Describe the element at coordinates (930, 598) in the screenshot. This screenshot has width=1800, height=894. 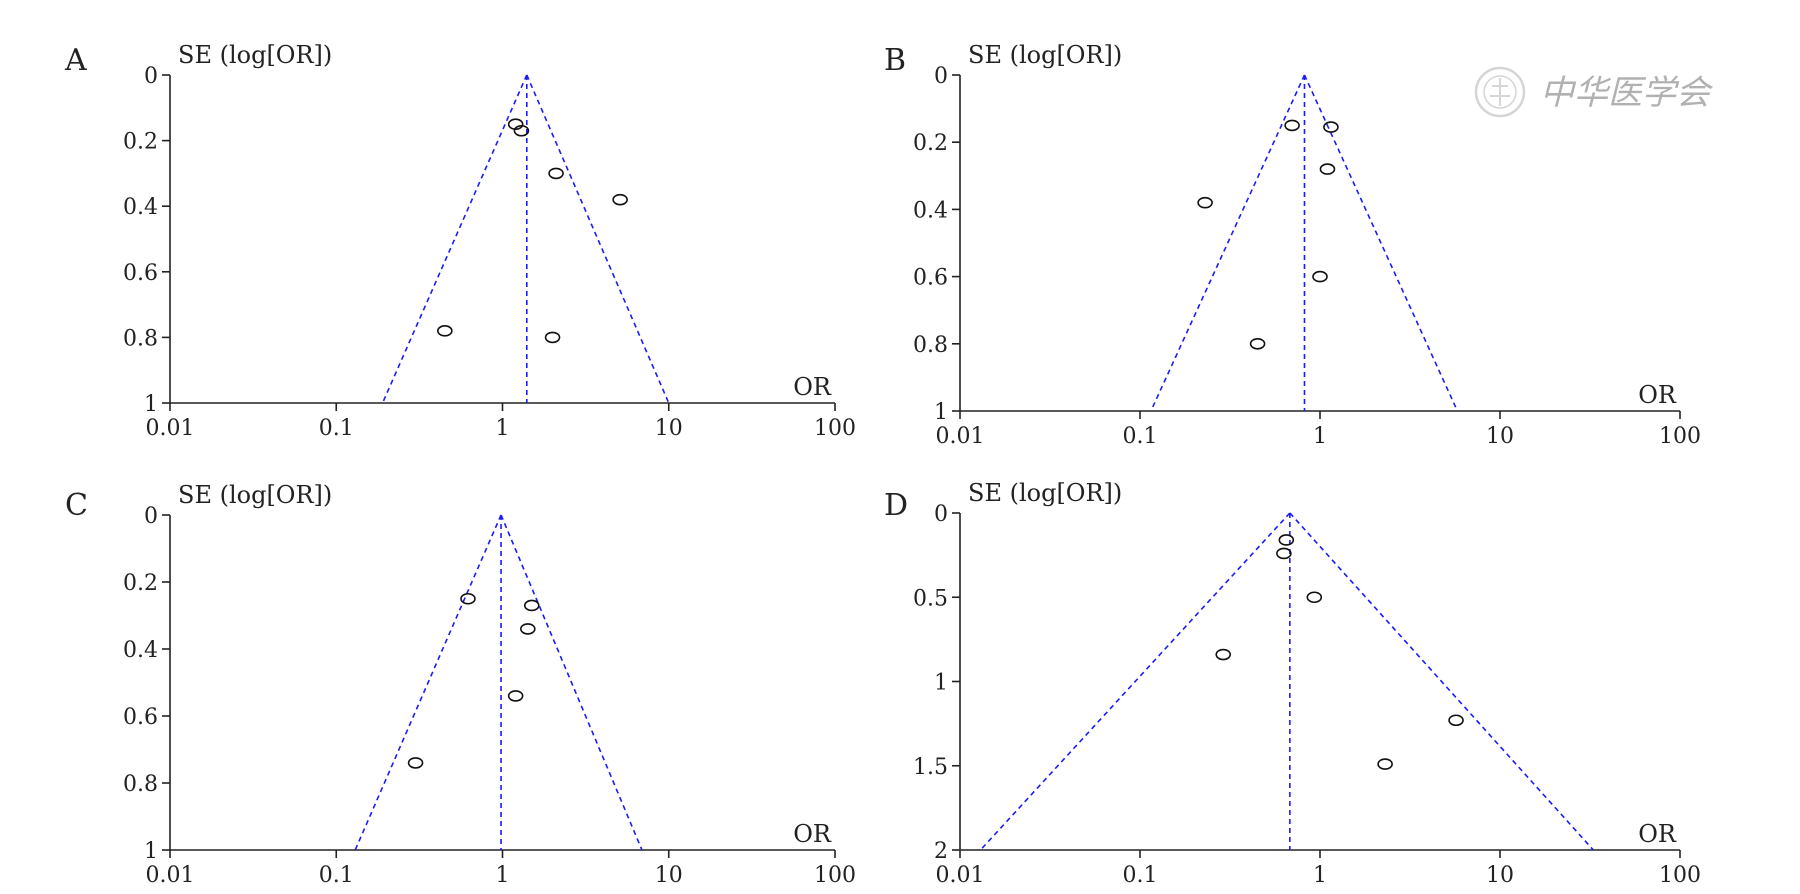
I see `y-tick-label: 0.5` at that location.